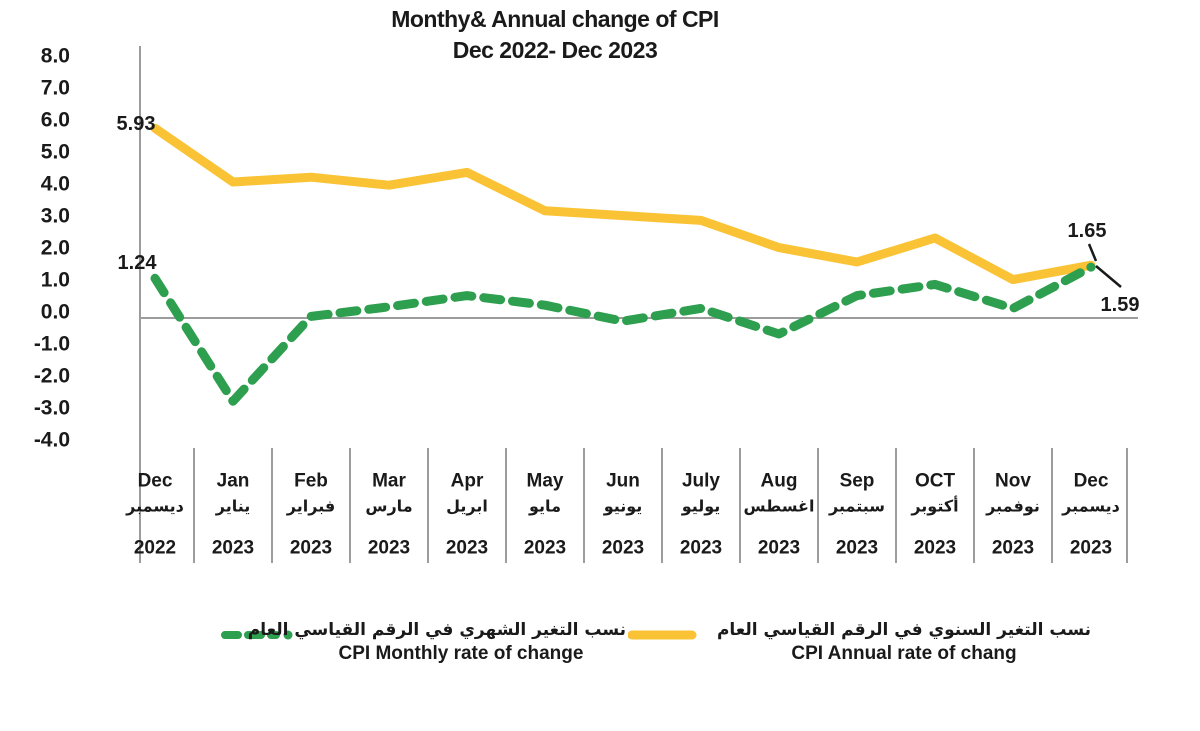 The height and width of the screenshot is (731, 1200). I want to click on data-label: 1.59, so click(1120, 305).